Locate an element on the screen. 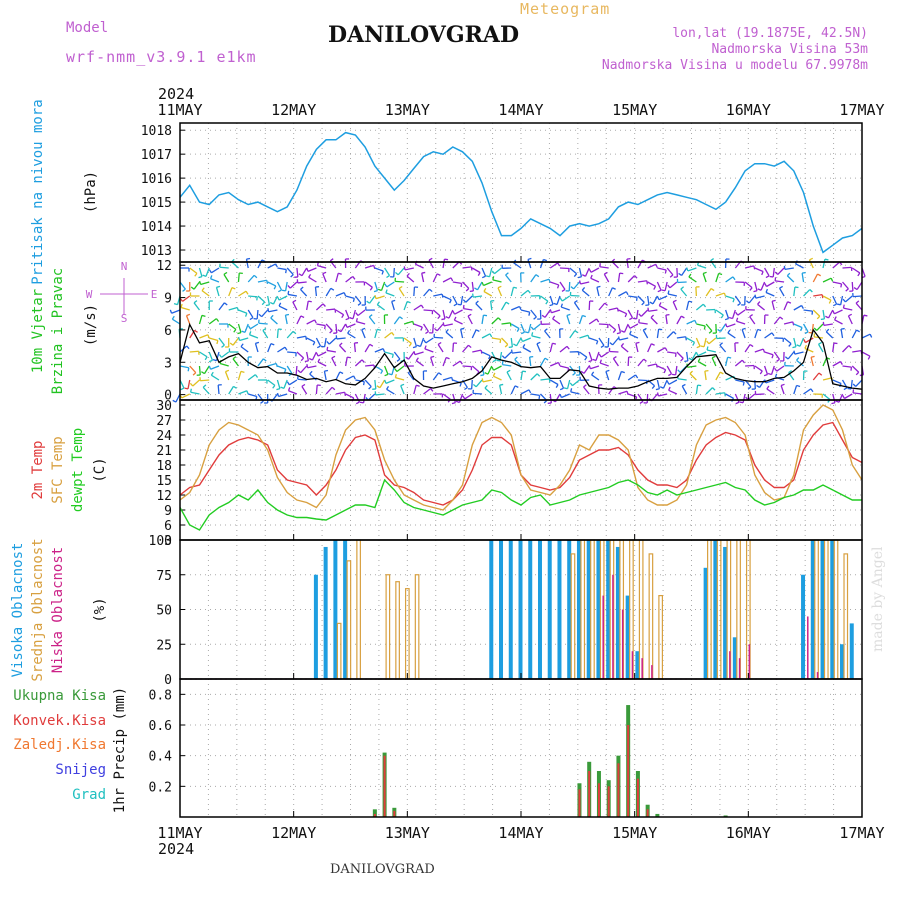  station-title: DANILOVGRAD is located at coordinates (424, 35).